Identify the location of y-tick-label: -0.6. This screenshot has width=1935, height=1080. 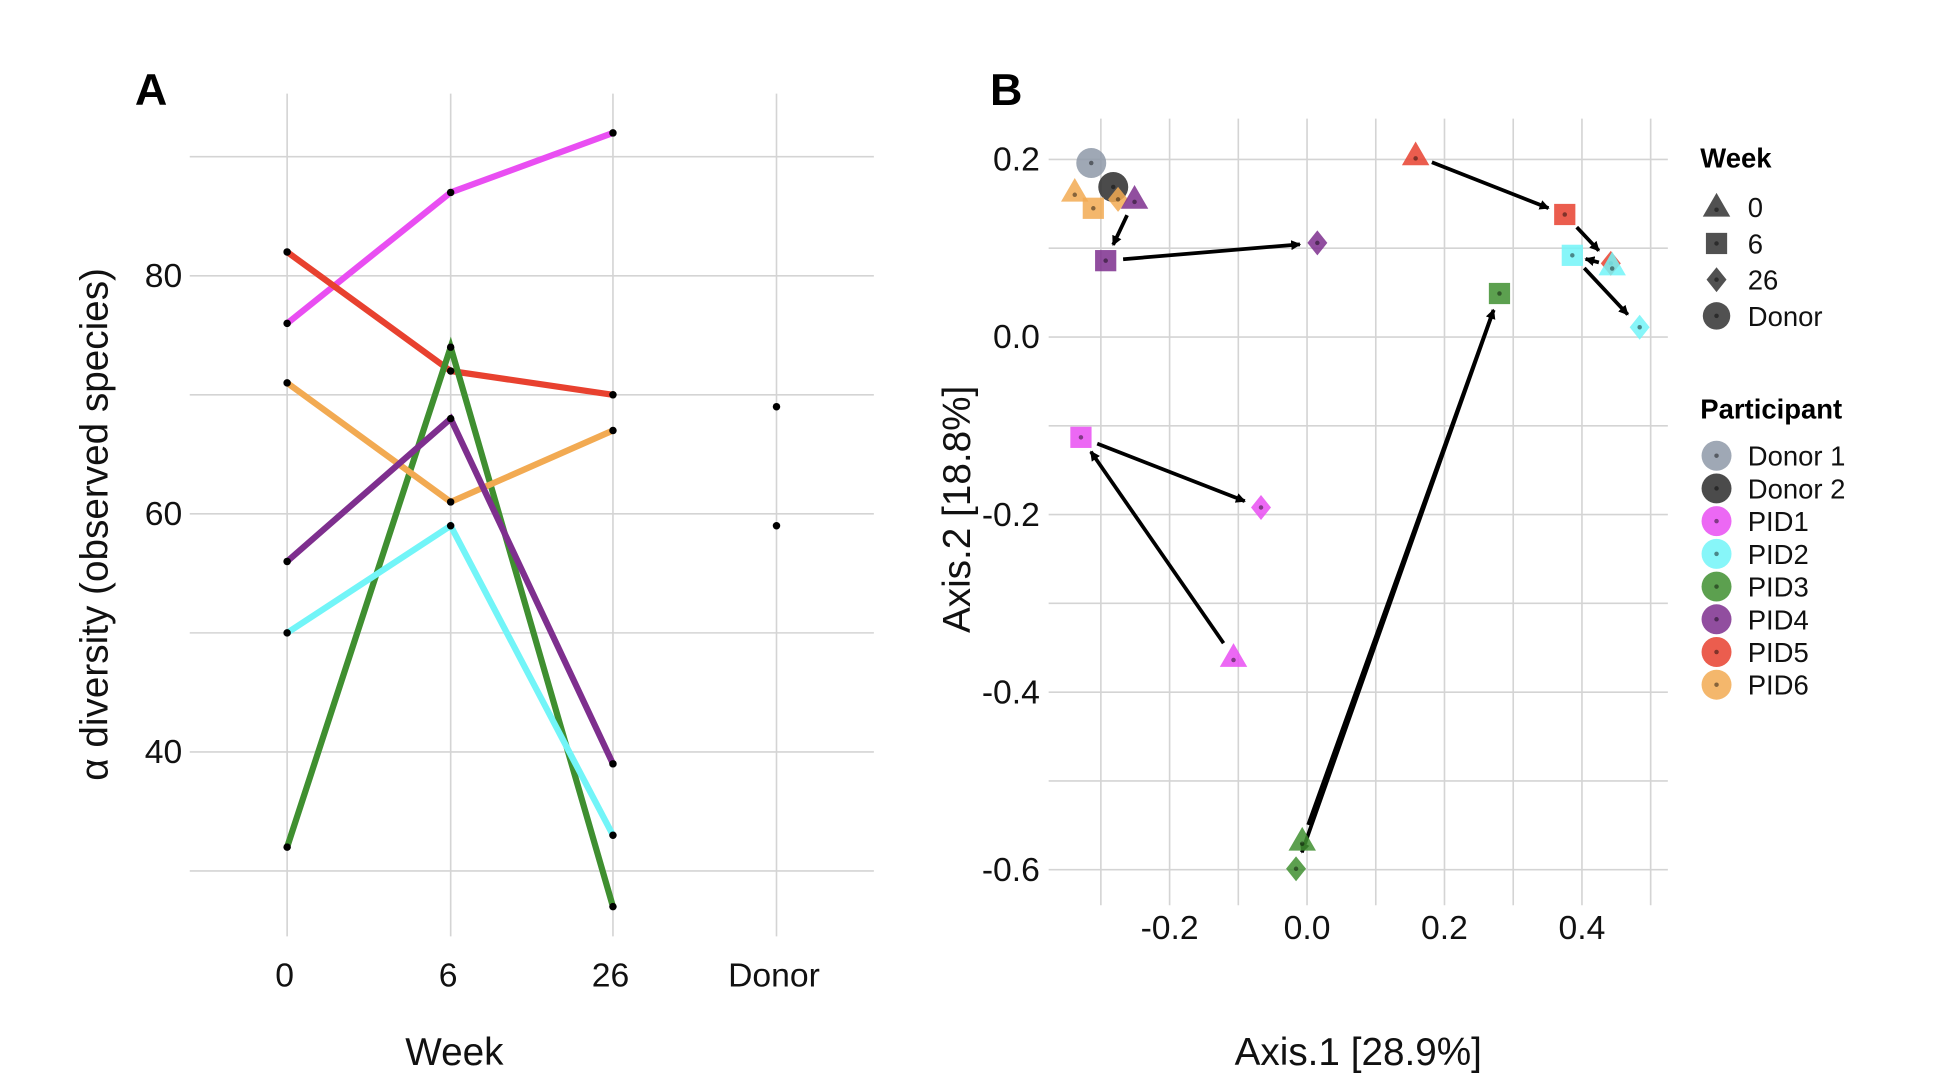
(1011, 870).